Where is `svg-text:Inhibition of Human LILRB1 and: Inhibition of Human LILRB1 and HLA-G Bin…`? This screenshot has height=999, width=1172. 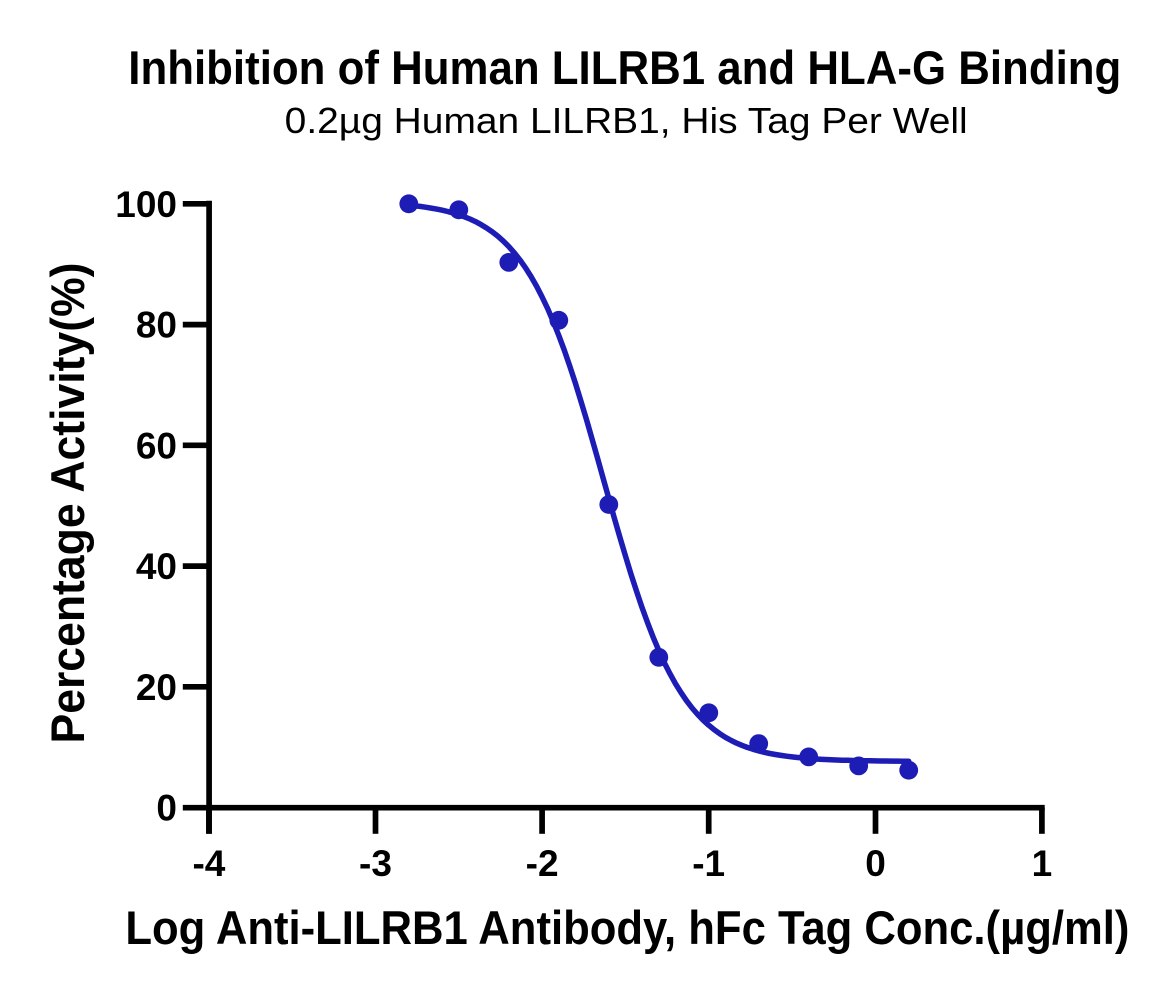 svg-text:Inhibition of Human LILRB1 and: Inhibition of Human LILRB1 and HLA-G Bin… is located at coordinates (624, 67).